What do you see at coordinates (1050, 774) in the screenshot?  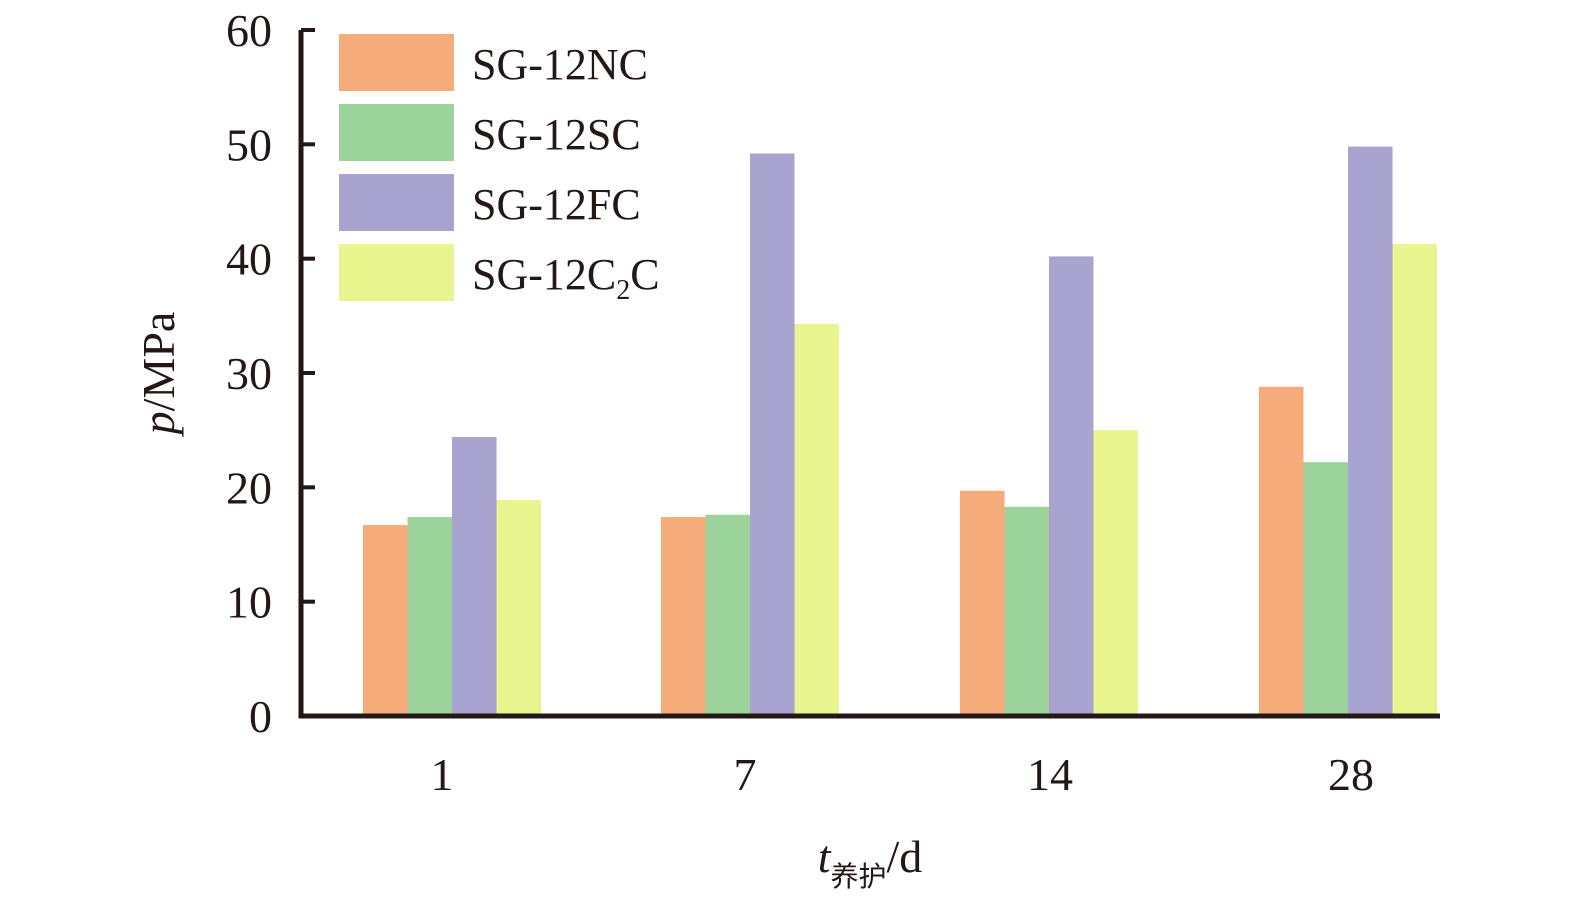 I see `x-tick-label: 14` at bounding box center [1050, 774].